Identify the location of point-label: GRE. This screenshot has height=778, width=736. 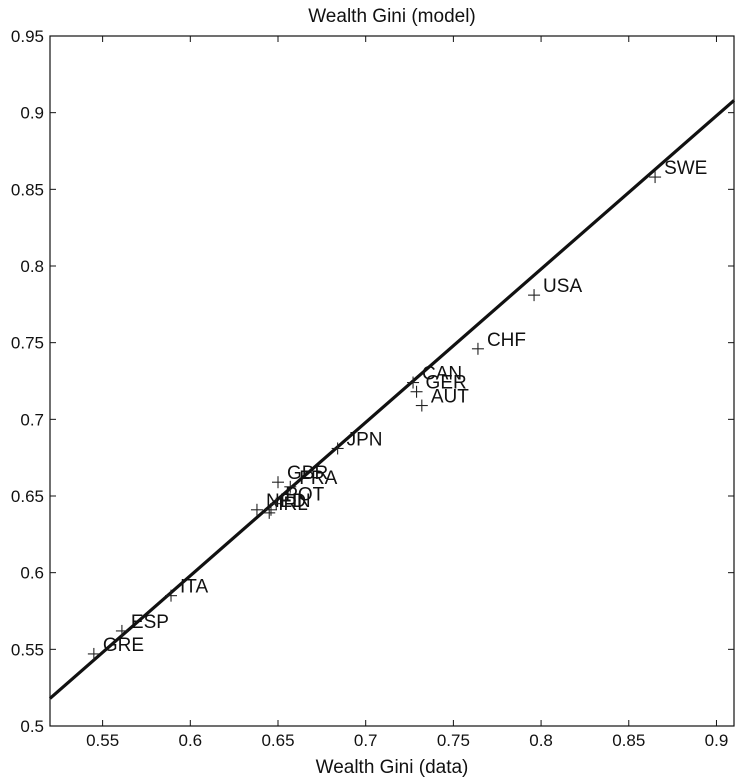
(123, 645).